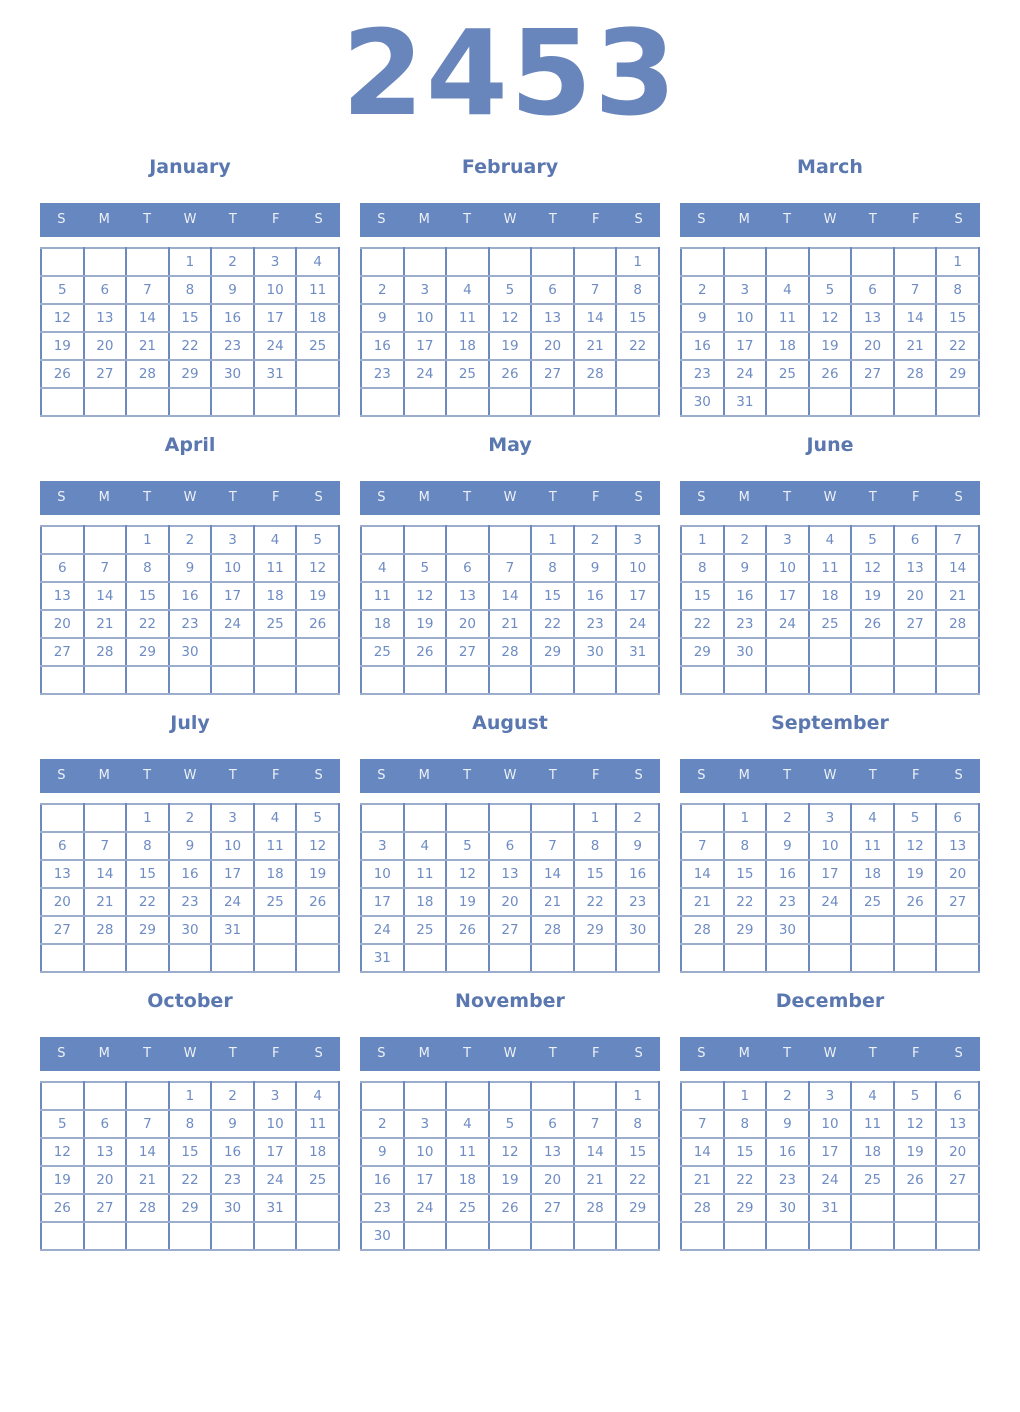 This screenshot has width=1020, height=1412. What do you see at coordinates (190, 596) in the screenshot?
I see `week-row: 13 14 15 16 17 18 19` at bounding box center [190, 596].